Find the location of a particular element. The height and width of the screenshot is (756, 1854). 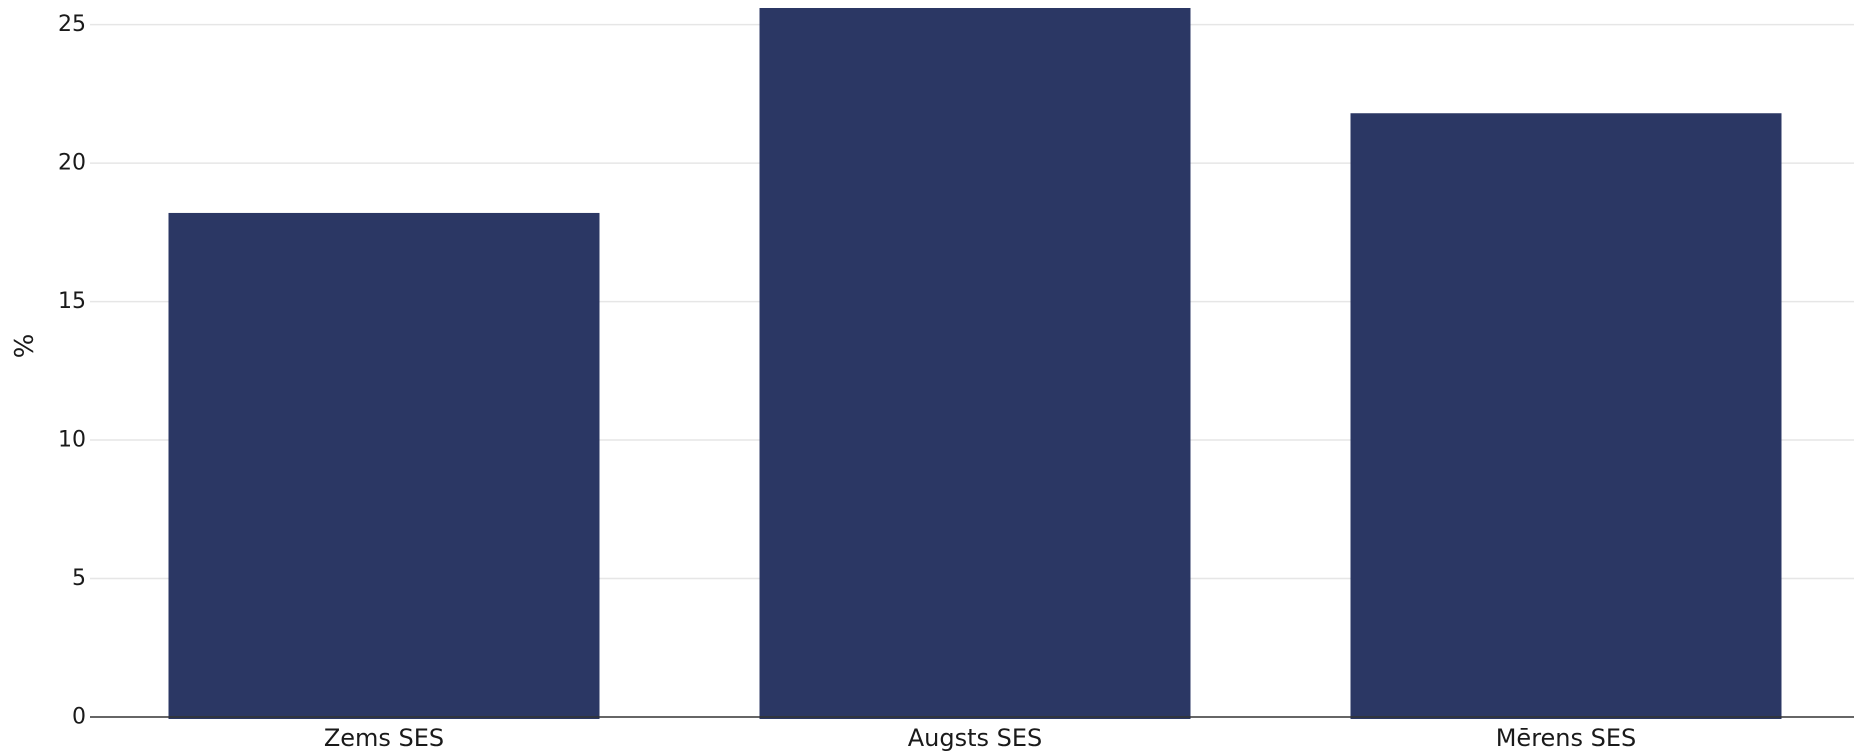

y-tick-label: 20 is located at coordinates (72, 163).